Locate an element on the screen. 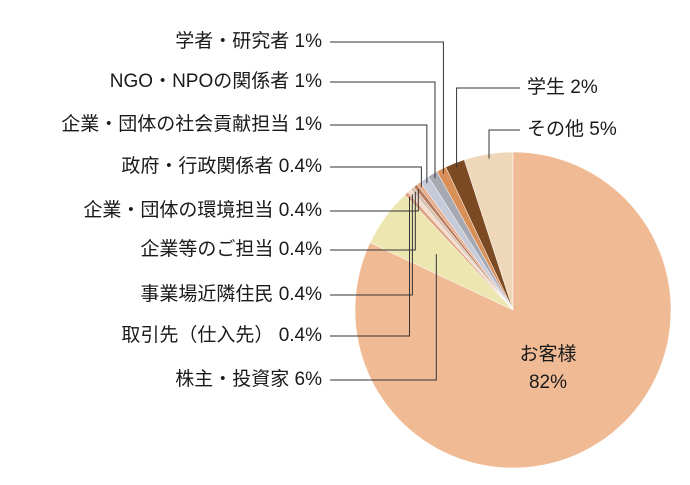 This screenshot has height=485, width=690. slice-label: 学者・研究者 1% is located at coordinates (248, 41).